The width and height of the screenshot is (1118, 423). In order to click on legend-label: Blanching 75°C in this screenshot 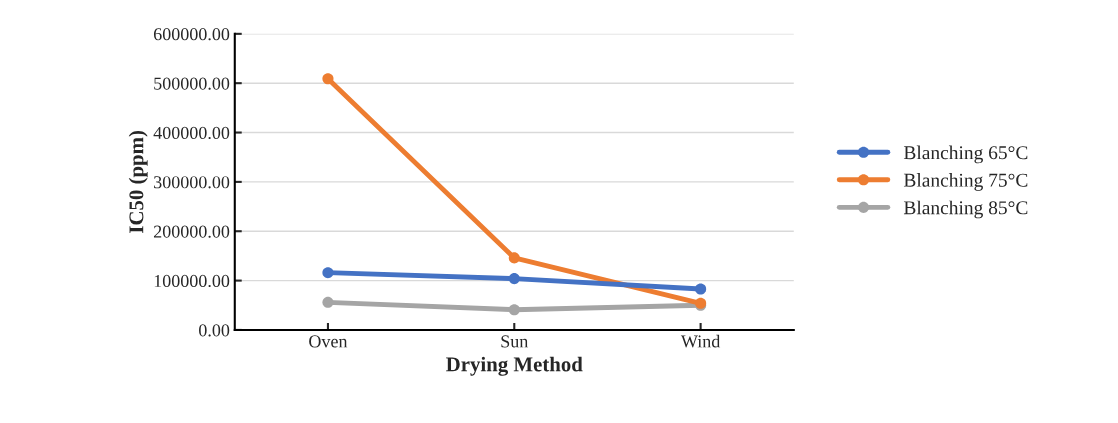, I will do `click(965, 182)`.